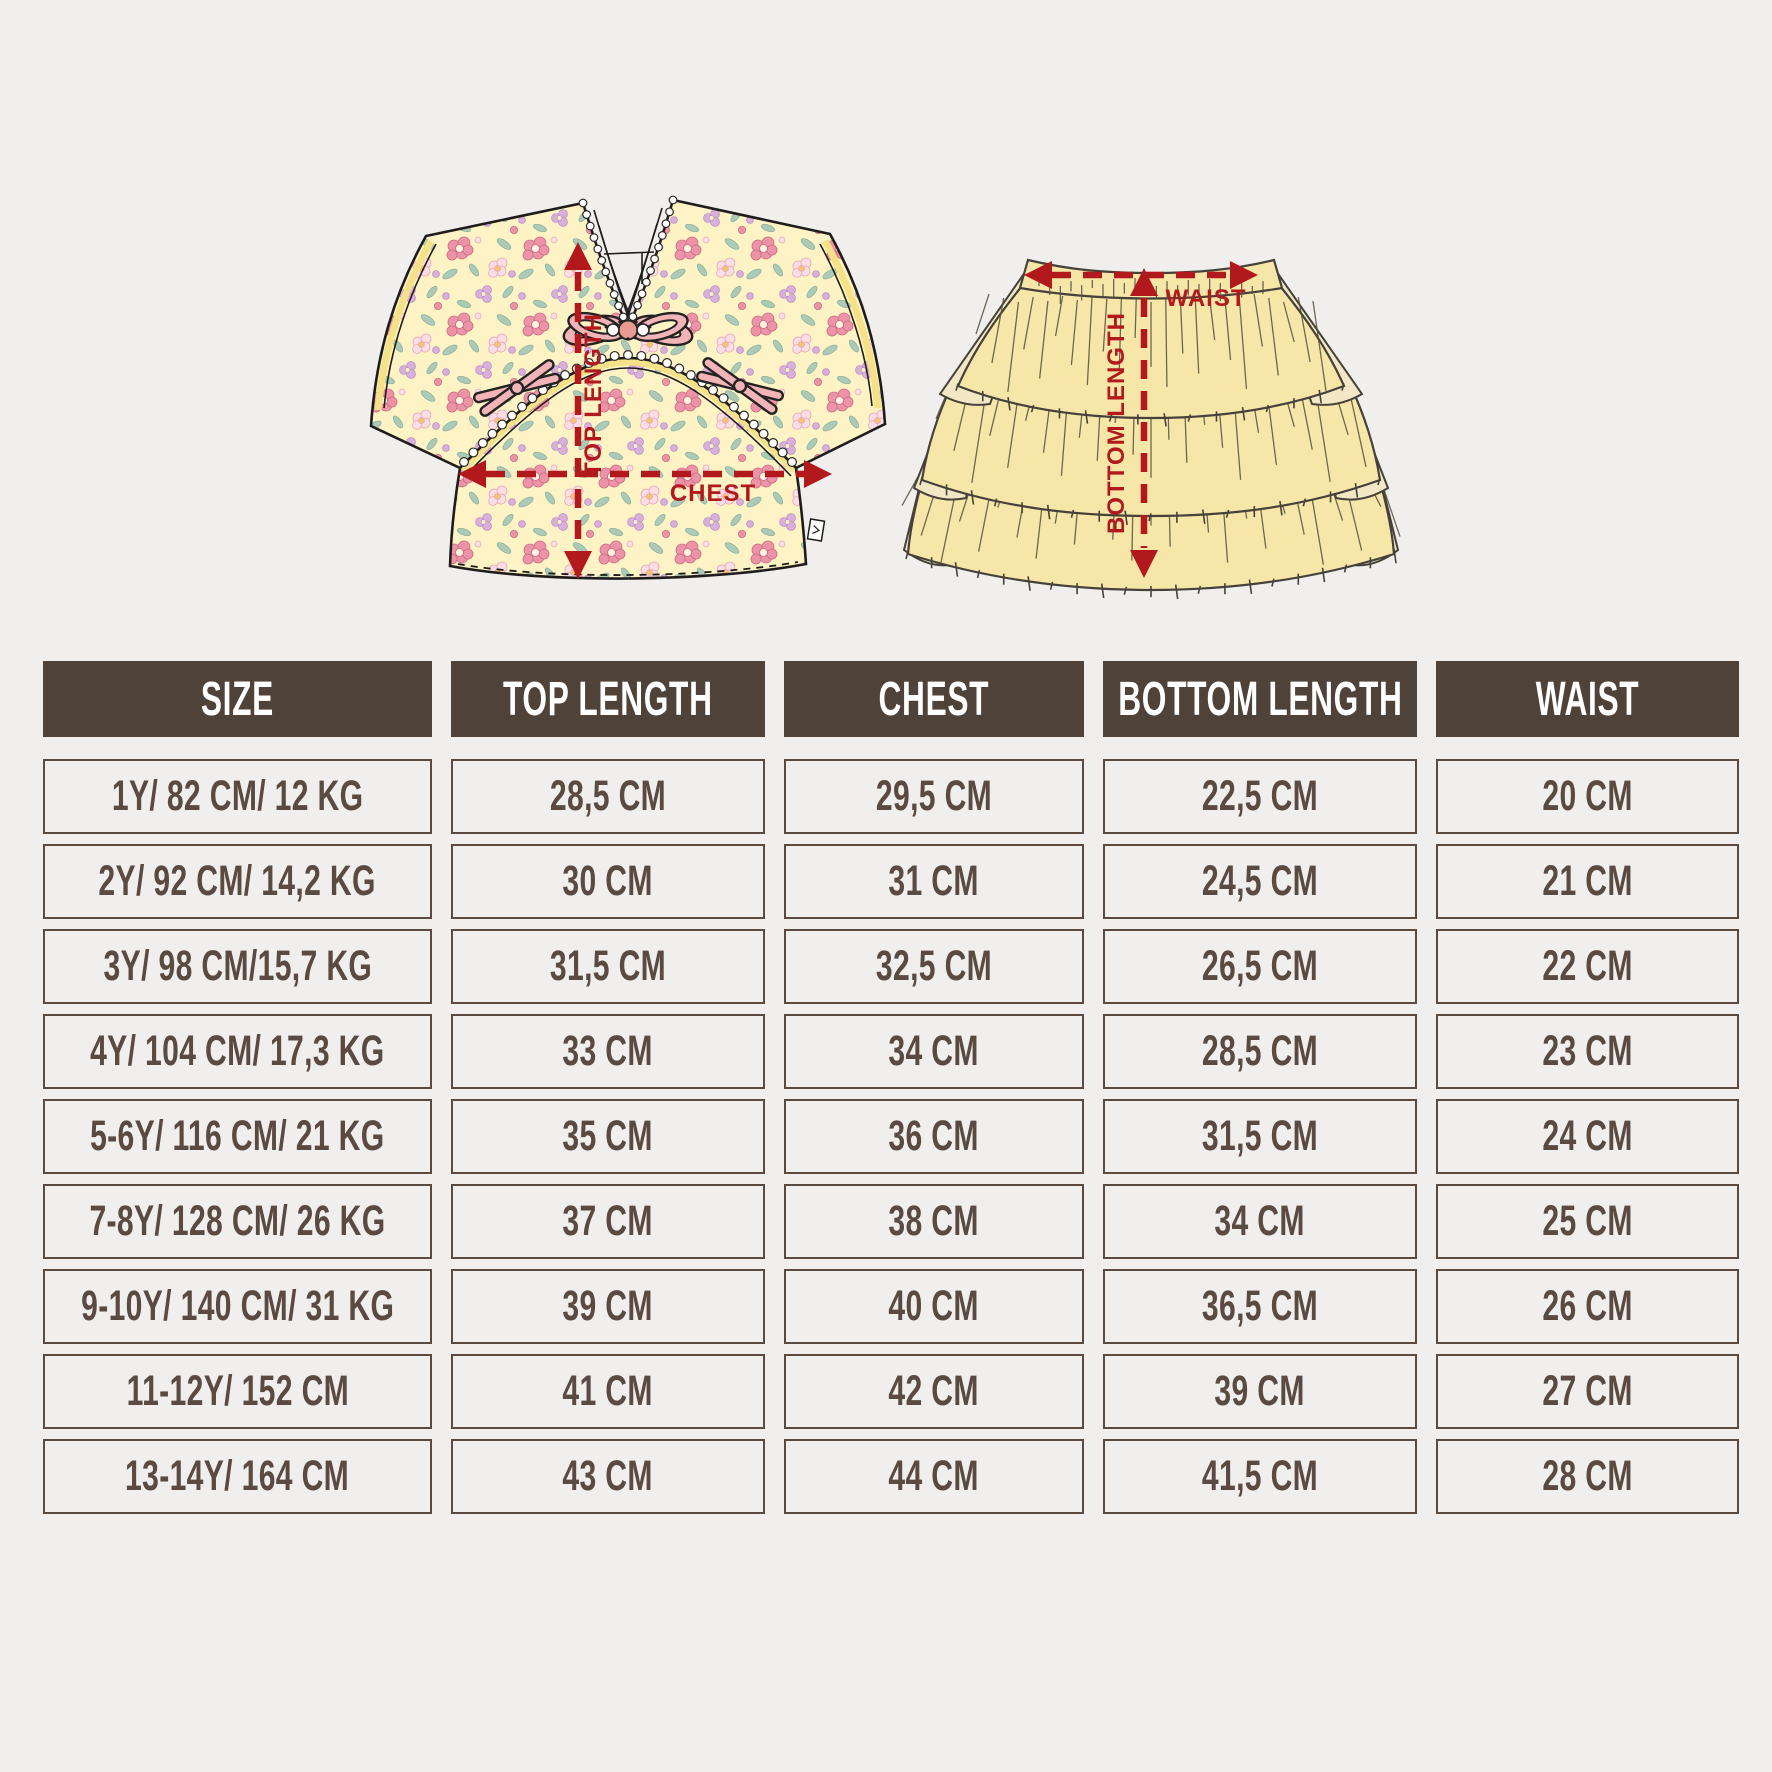 This screenshot has width=1772, height=1772. I want to click on bottom-length-measure: BOTTOM LENGTH, so click(1130, 423).